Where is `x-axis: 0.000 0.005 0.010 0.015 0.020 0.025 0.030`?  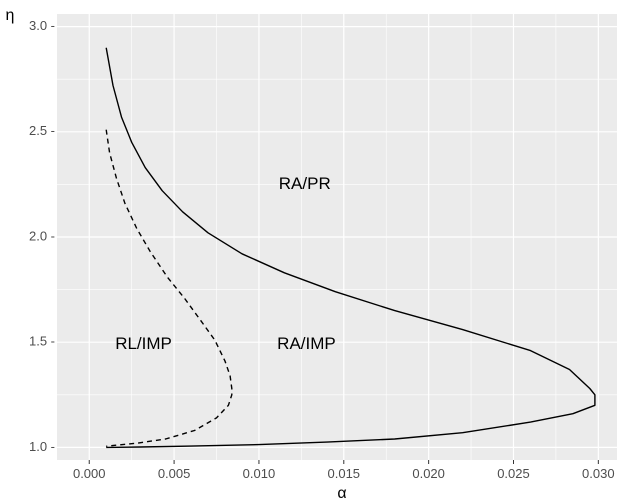 x-axis: 0.000 0.005 0.010 0.015 0.020 0.025 0.030 is located at coordinates (344, 470).